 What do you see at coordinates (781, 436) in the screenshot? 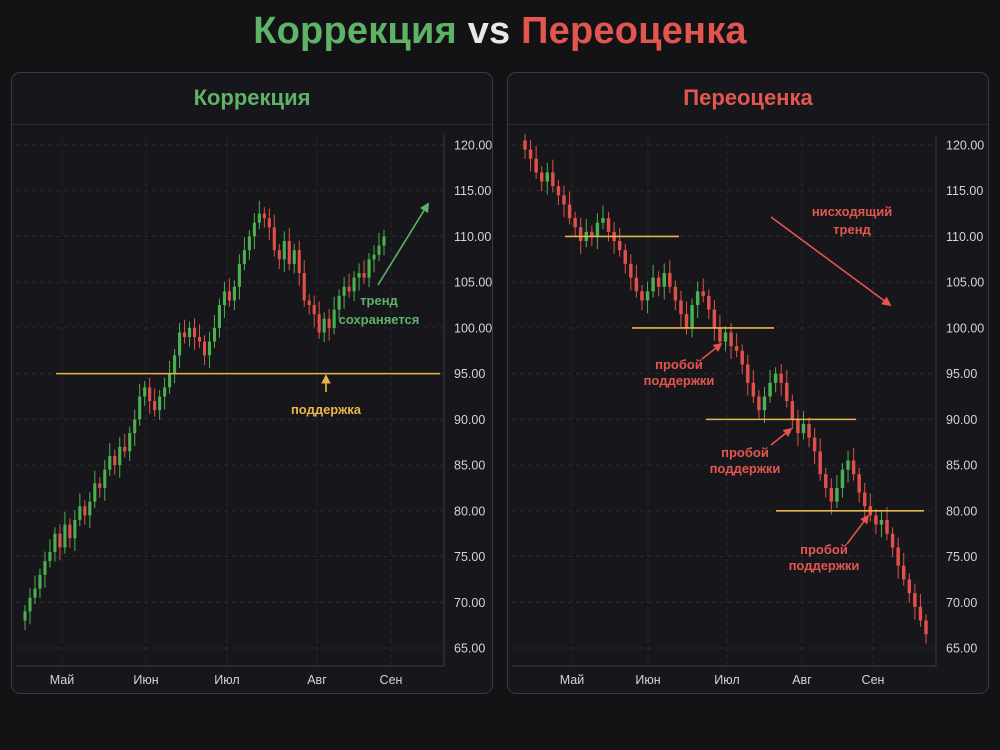
I see `breakdown-arrow` at bounding box center [781, 436].